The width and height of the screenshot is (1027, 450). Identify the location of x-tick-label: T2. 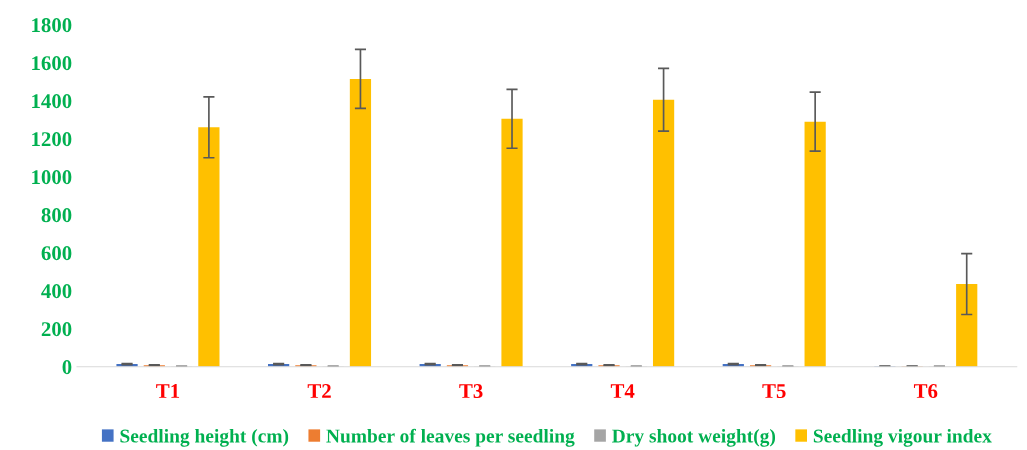
(319, 391).